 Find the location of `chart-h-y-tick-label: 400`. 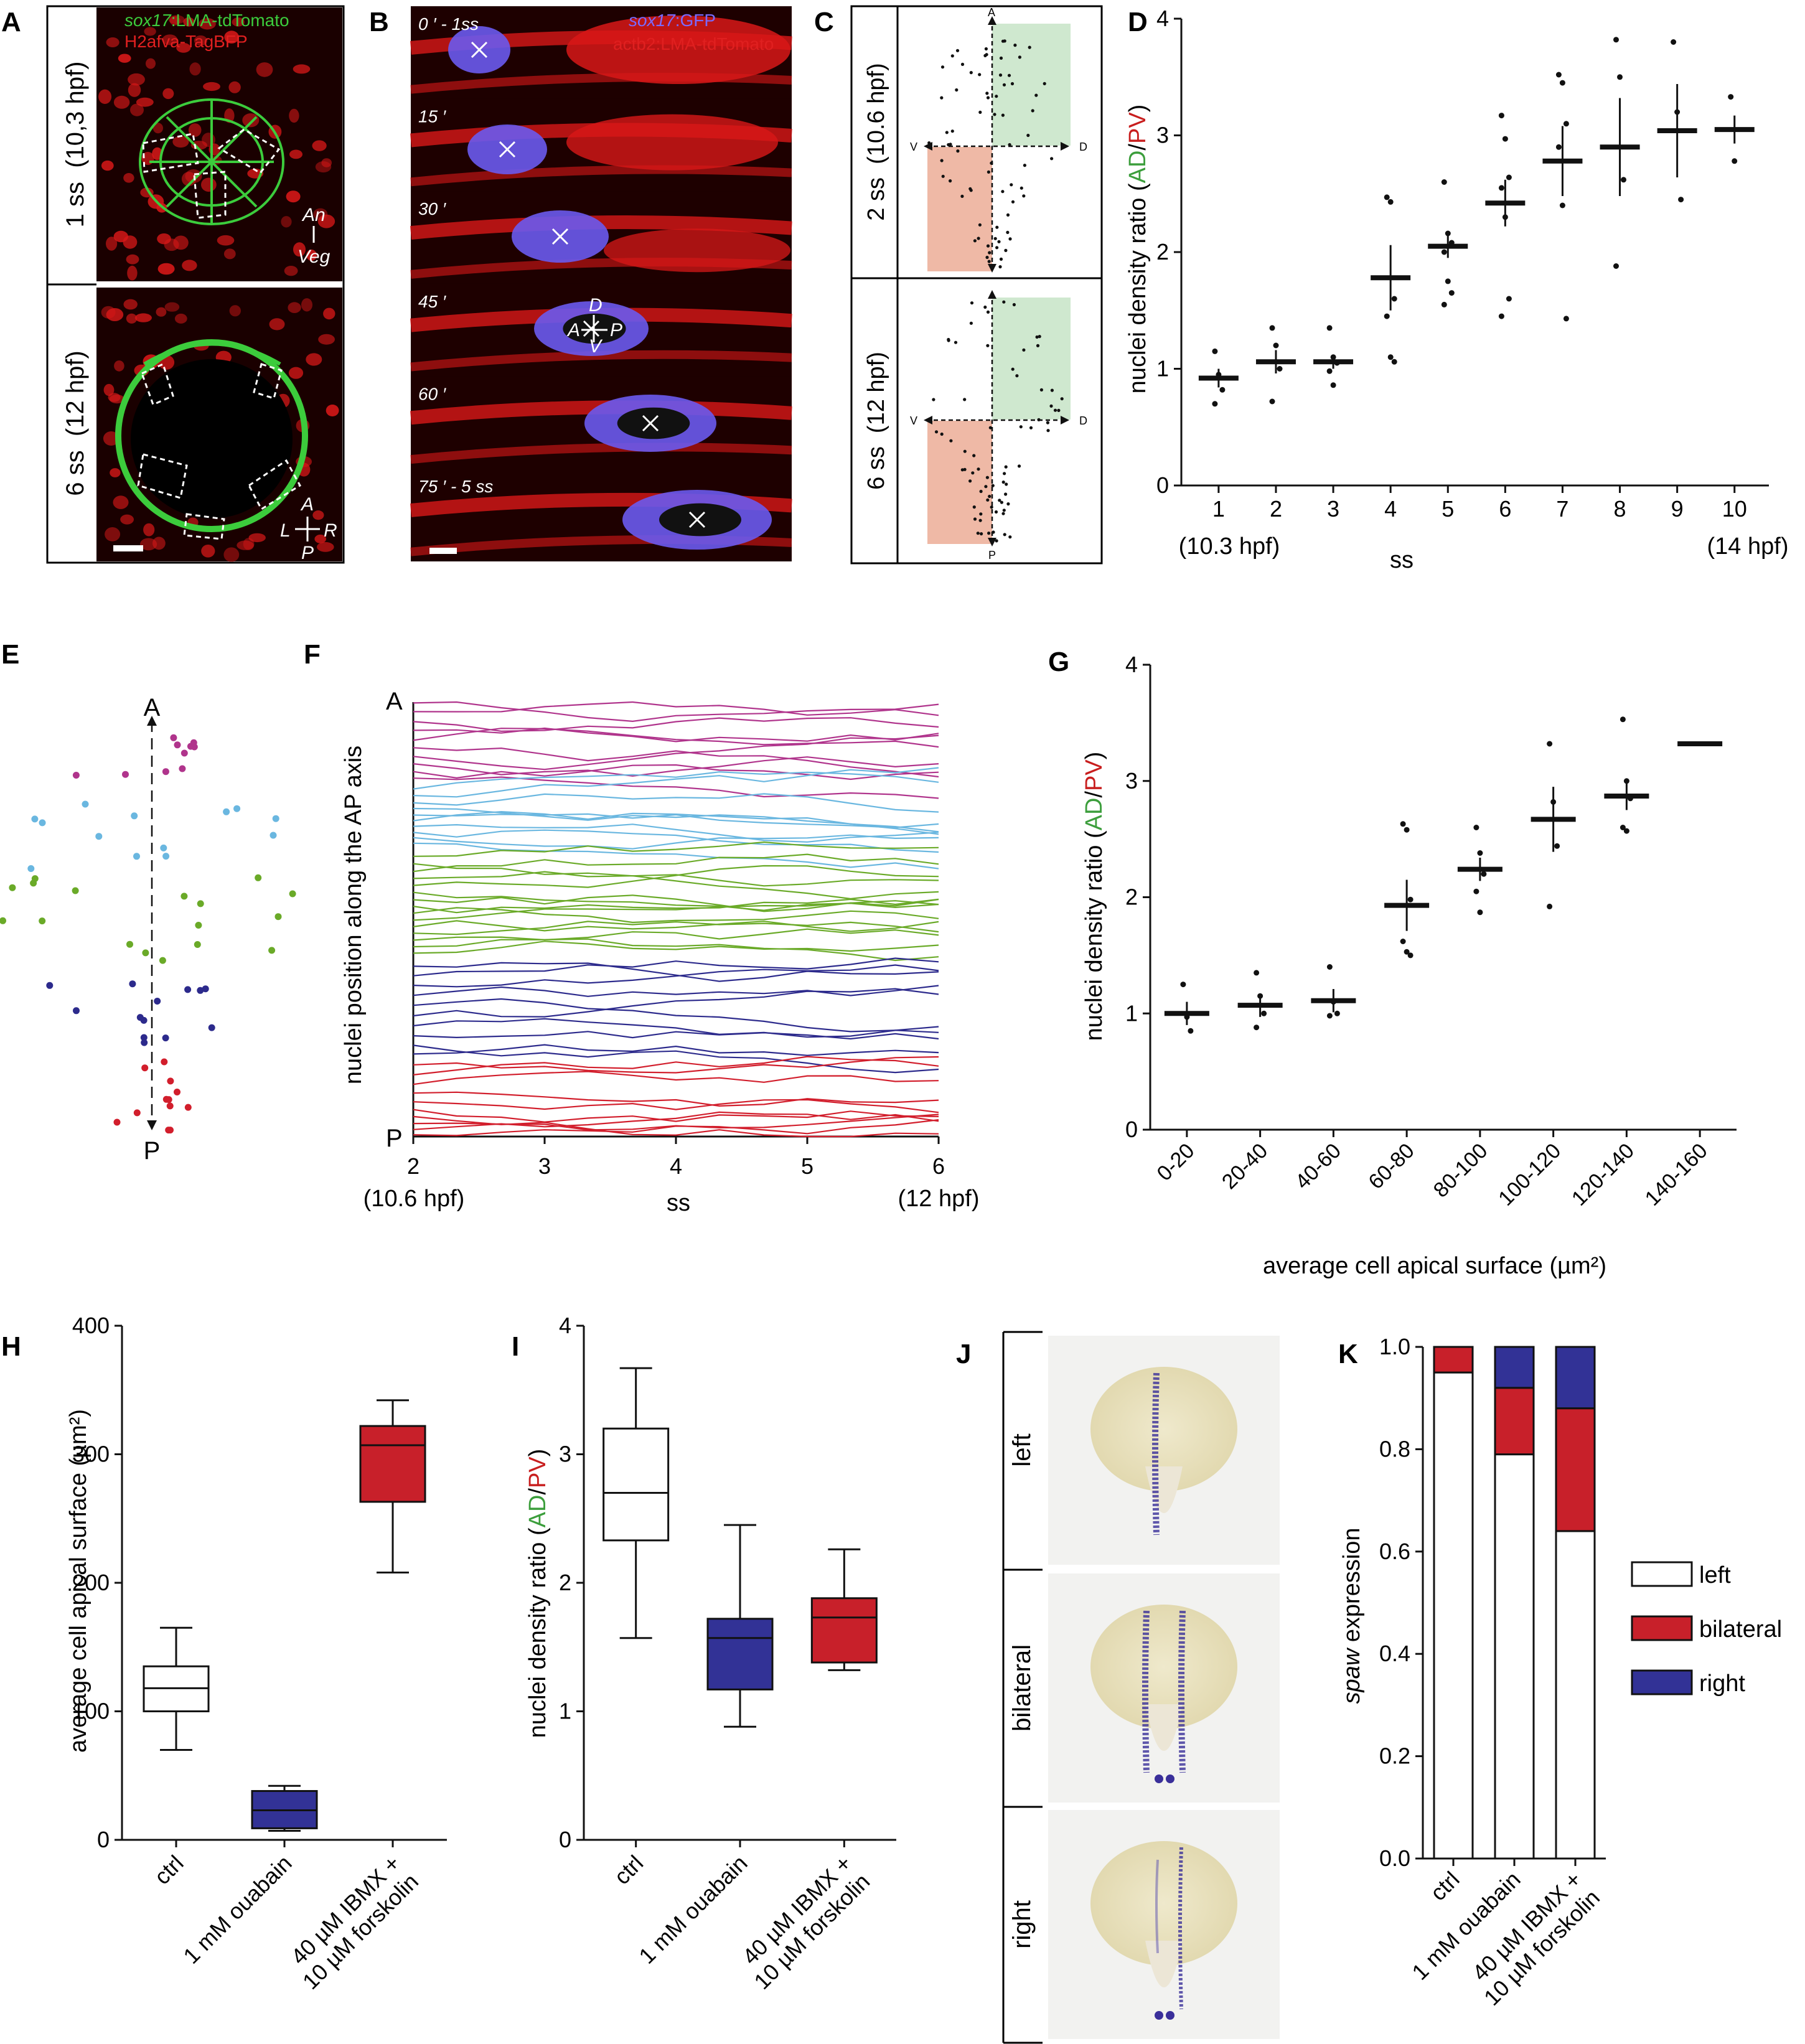

chart-h-y-tick-label: 400 is located at coordinates (91, 1326).